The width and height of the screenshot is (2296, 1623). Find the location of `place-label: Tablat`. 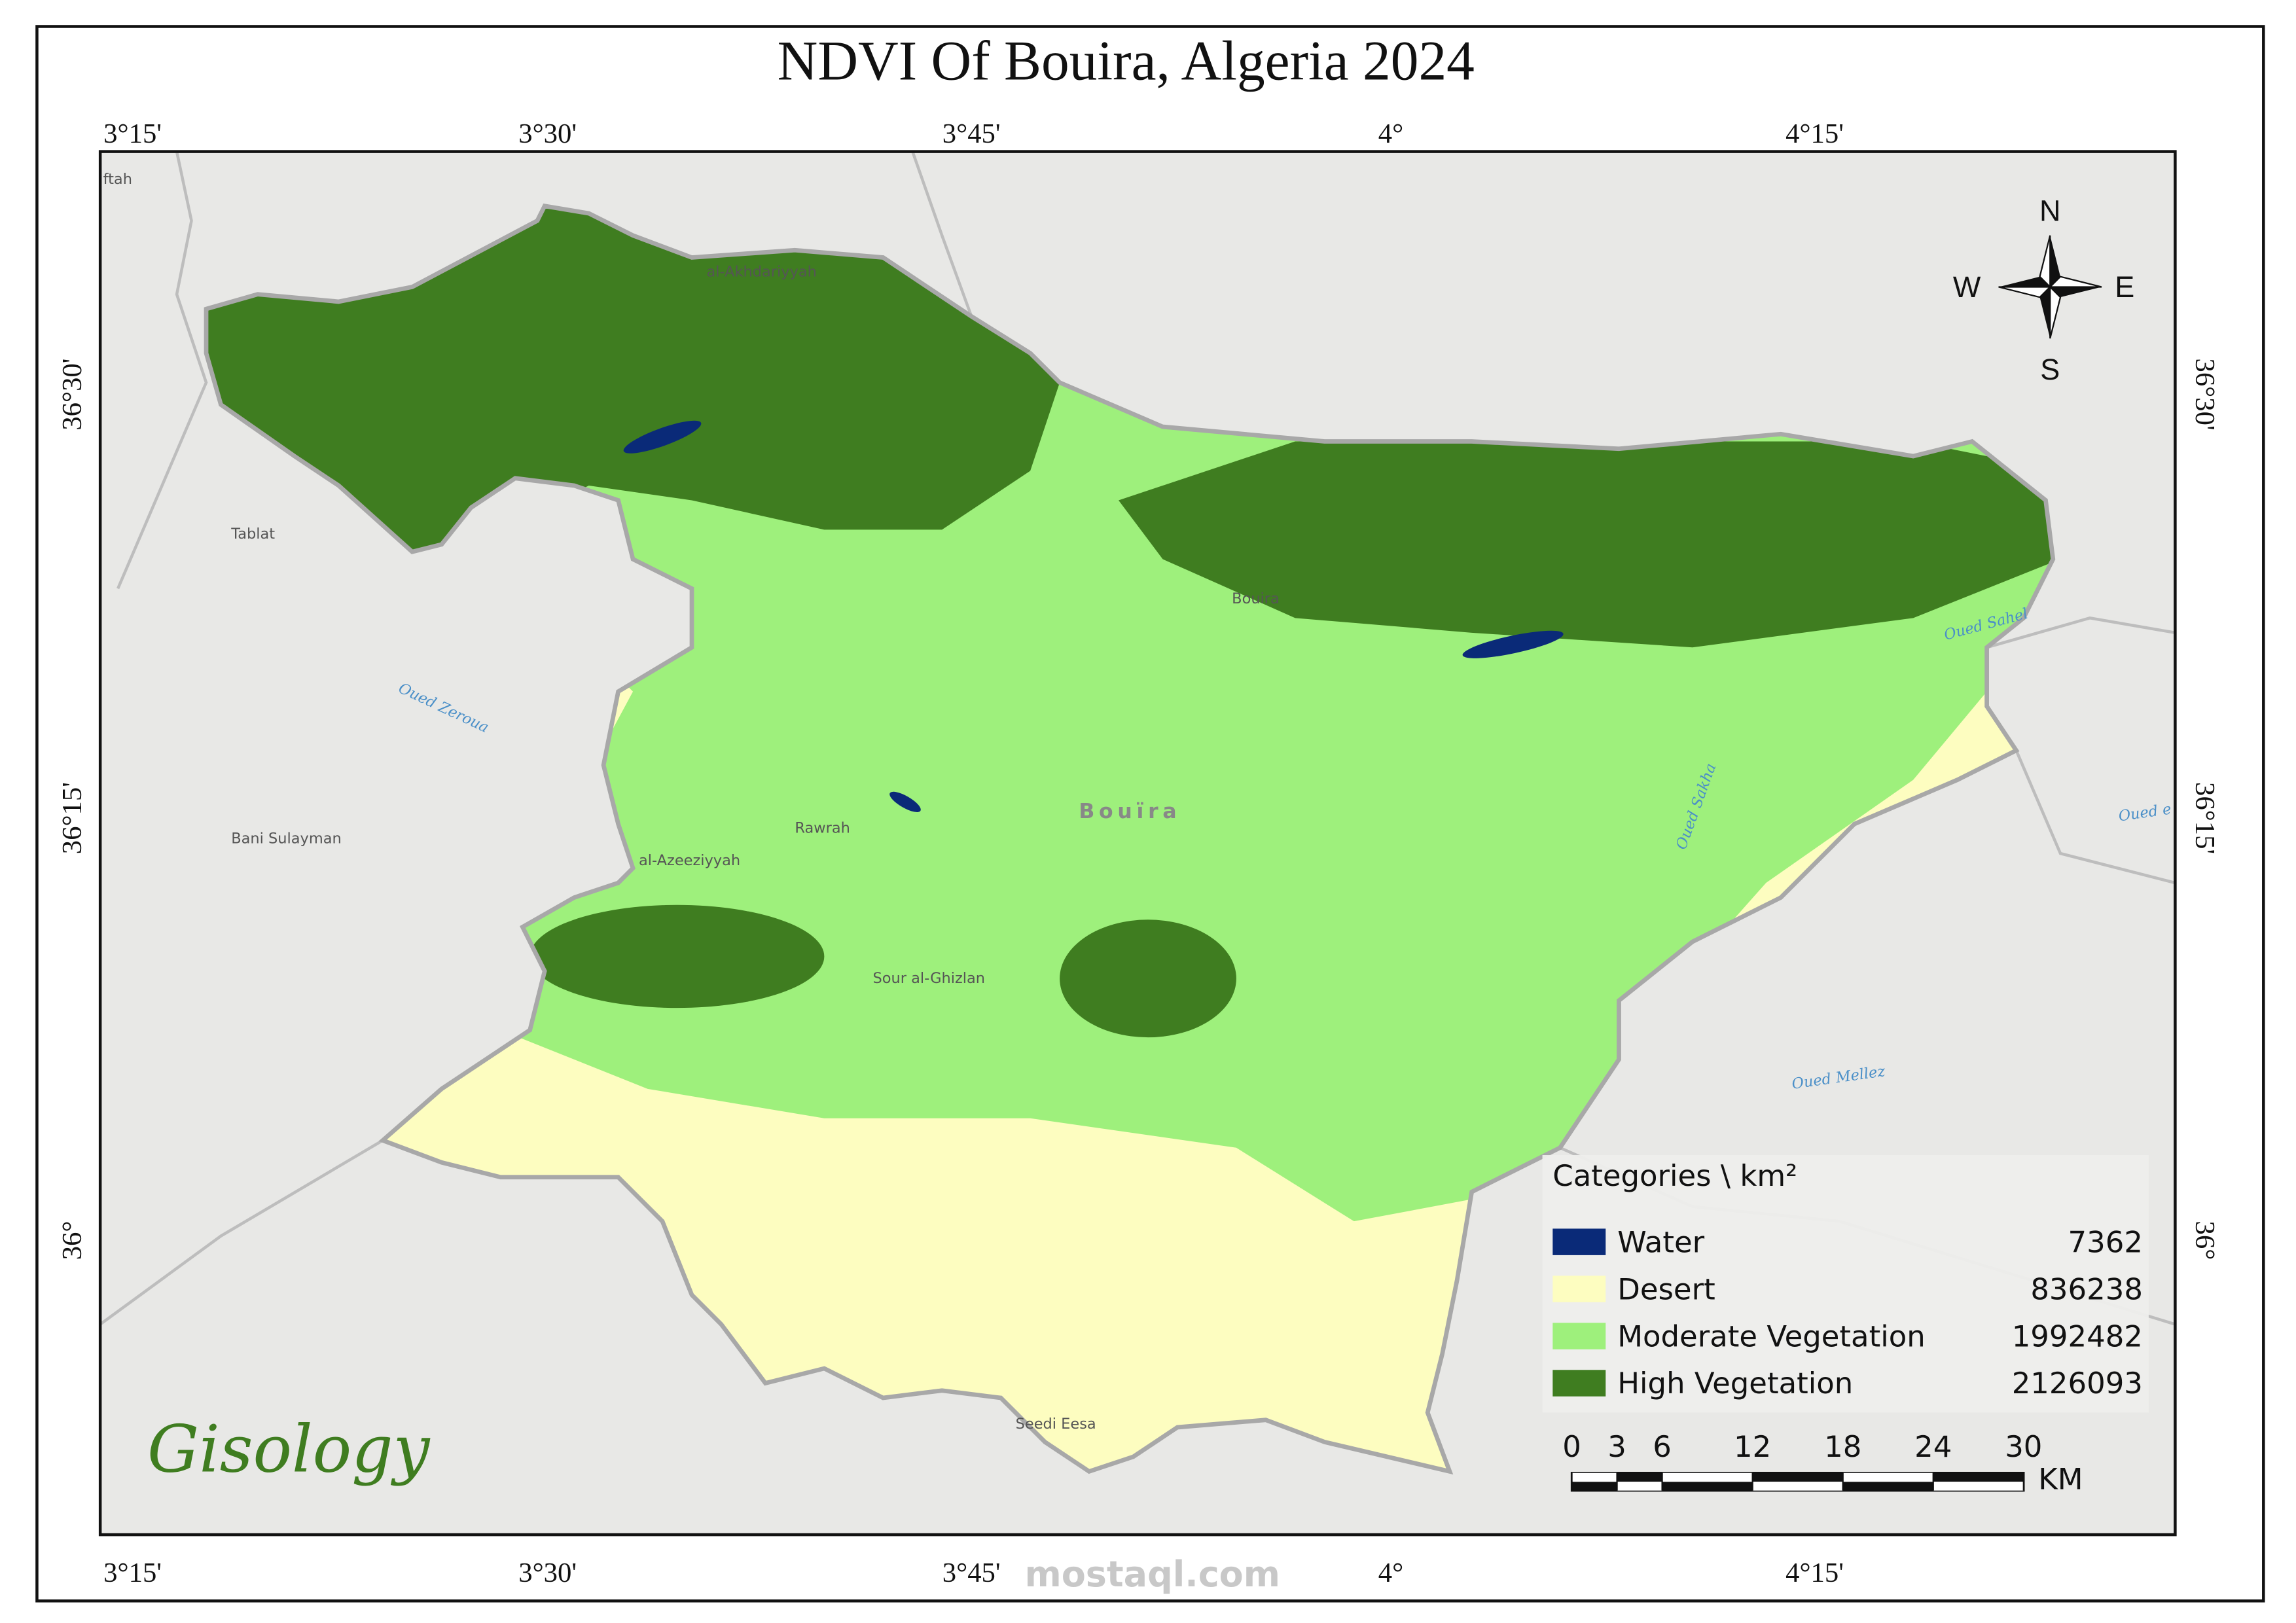

place-label: Tablat is located at coordinates (252, 534).